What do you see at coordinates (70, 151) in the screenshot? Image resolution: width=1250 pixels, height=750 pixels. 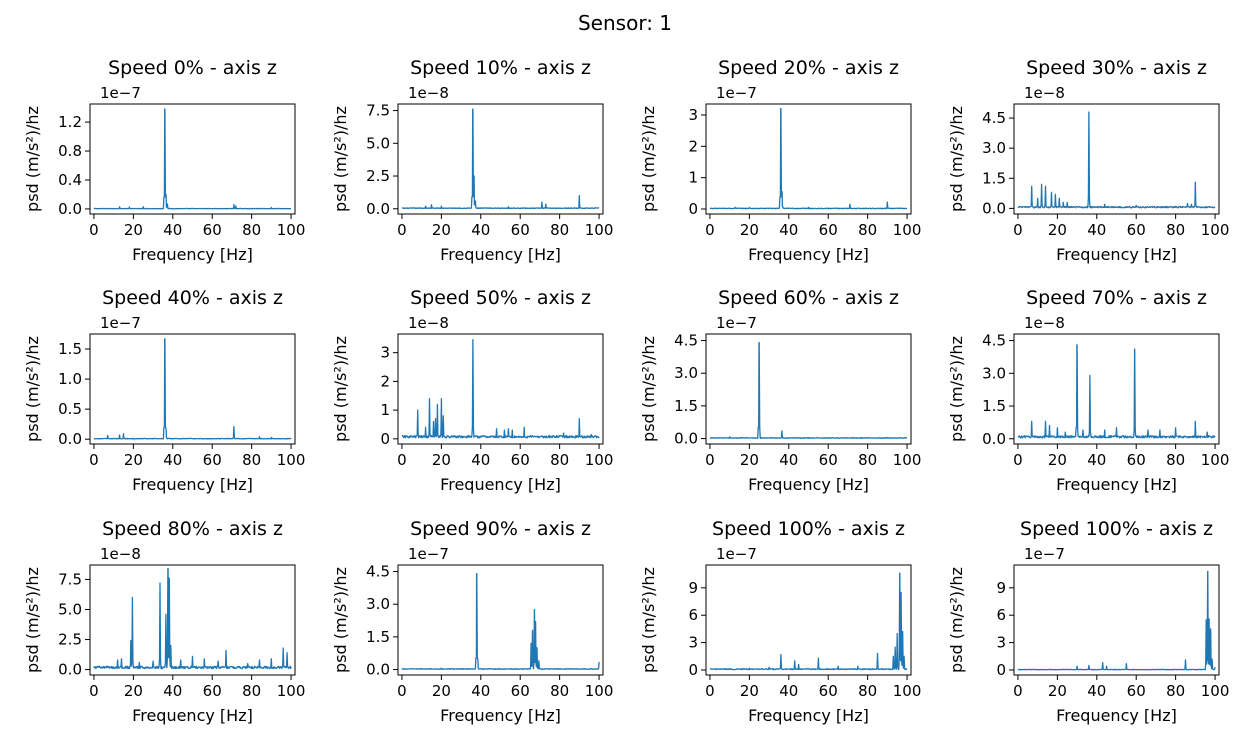 I see `y-tick-label: 0.8` at bounding box center [70, 151].